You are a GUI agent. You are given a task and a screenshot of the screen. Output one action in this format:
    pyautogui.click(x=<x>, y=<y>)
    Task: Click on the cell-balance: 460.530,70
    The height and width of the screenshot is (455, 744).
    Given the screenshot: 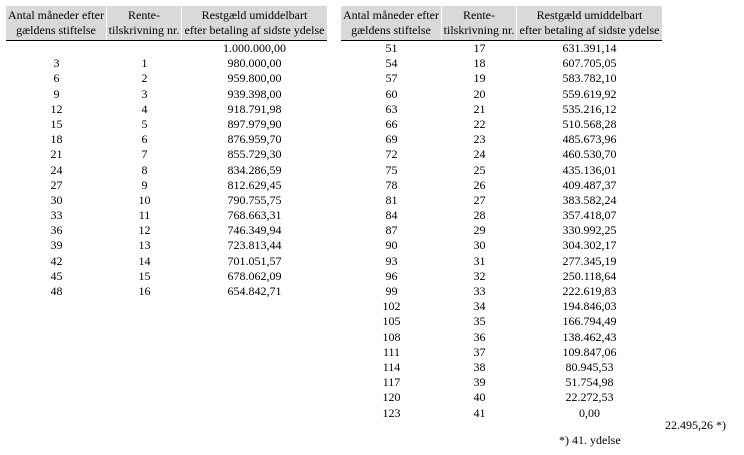 What is the action you would take?
    pyautogui.click(x=589, y=154)
    